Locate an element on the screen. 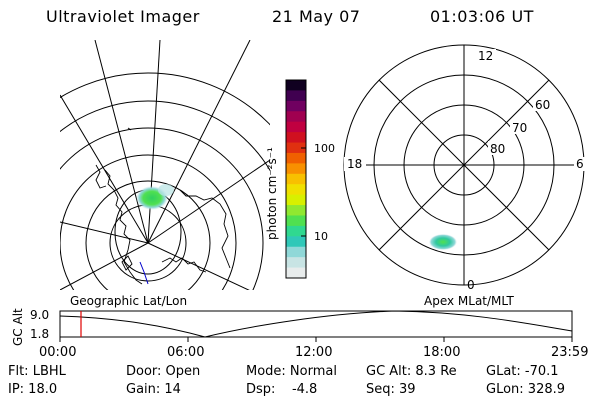 This screenshot has width=600, height=400. colorbar-tick-10: 10 is located at coordinates (321, 236).